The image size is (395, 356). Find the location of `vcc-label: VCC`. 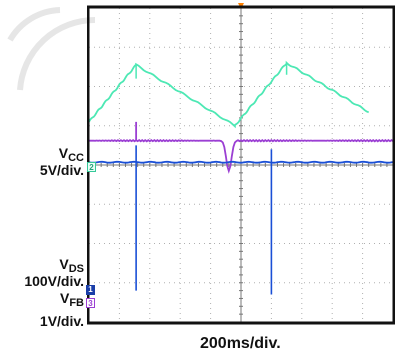

vcc-label: VCC is located at coordinates (71, 155).